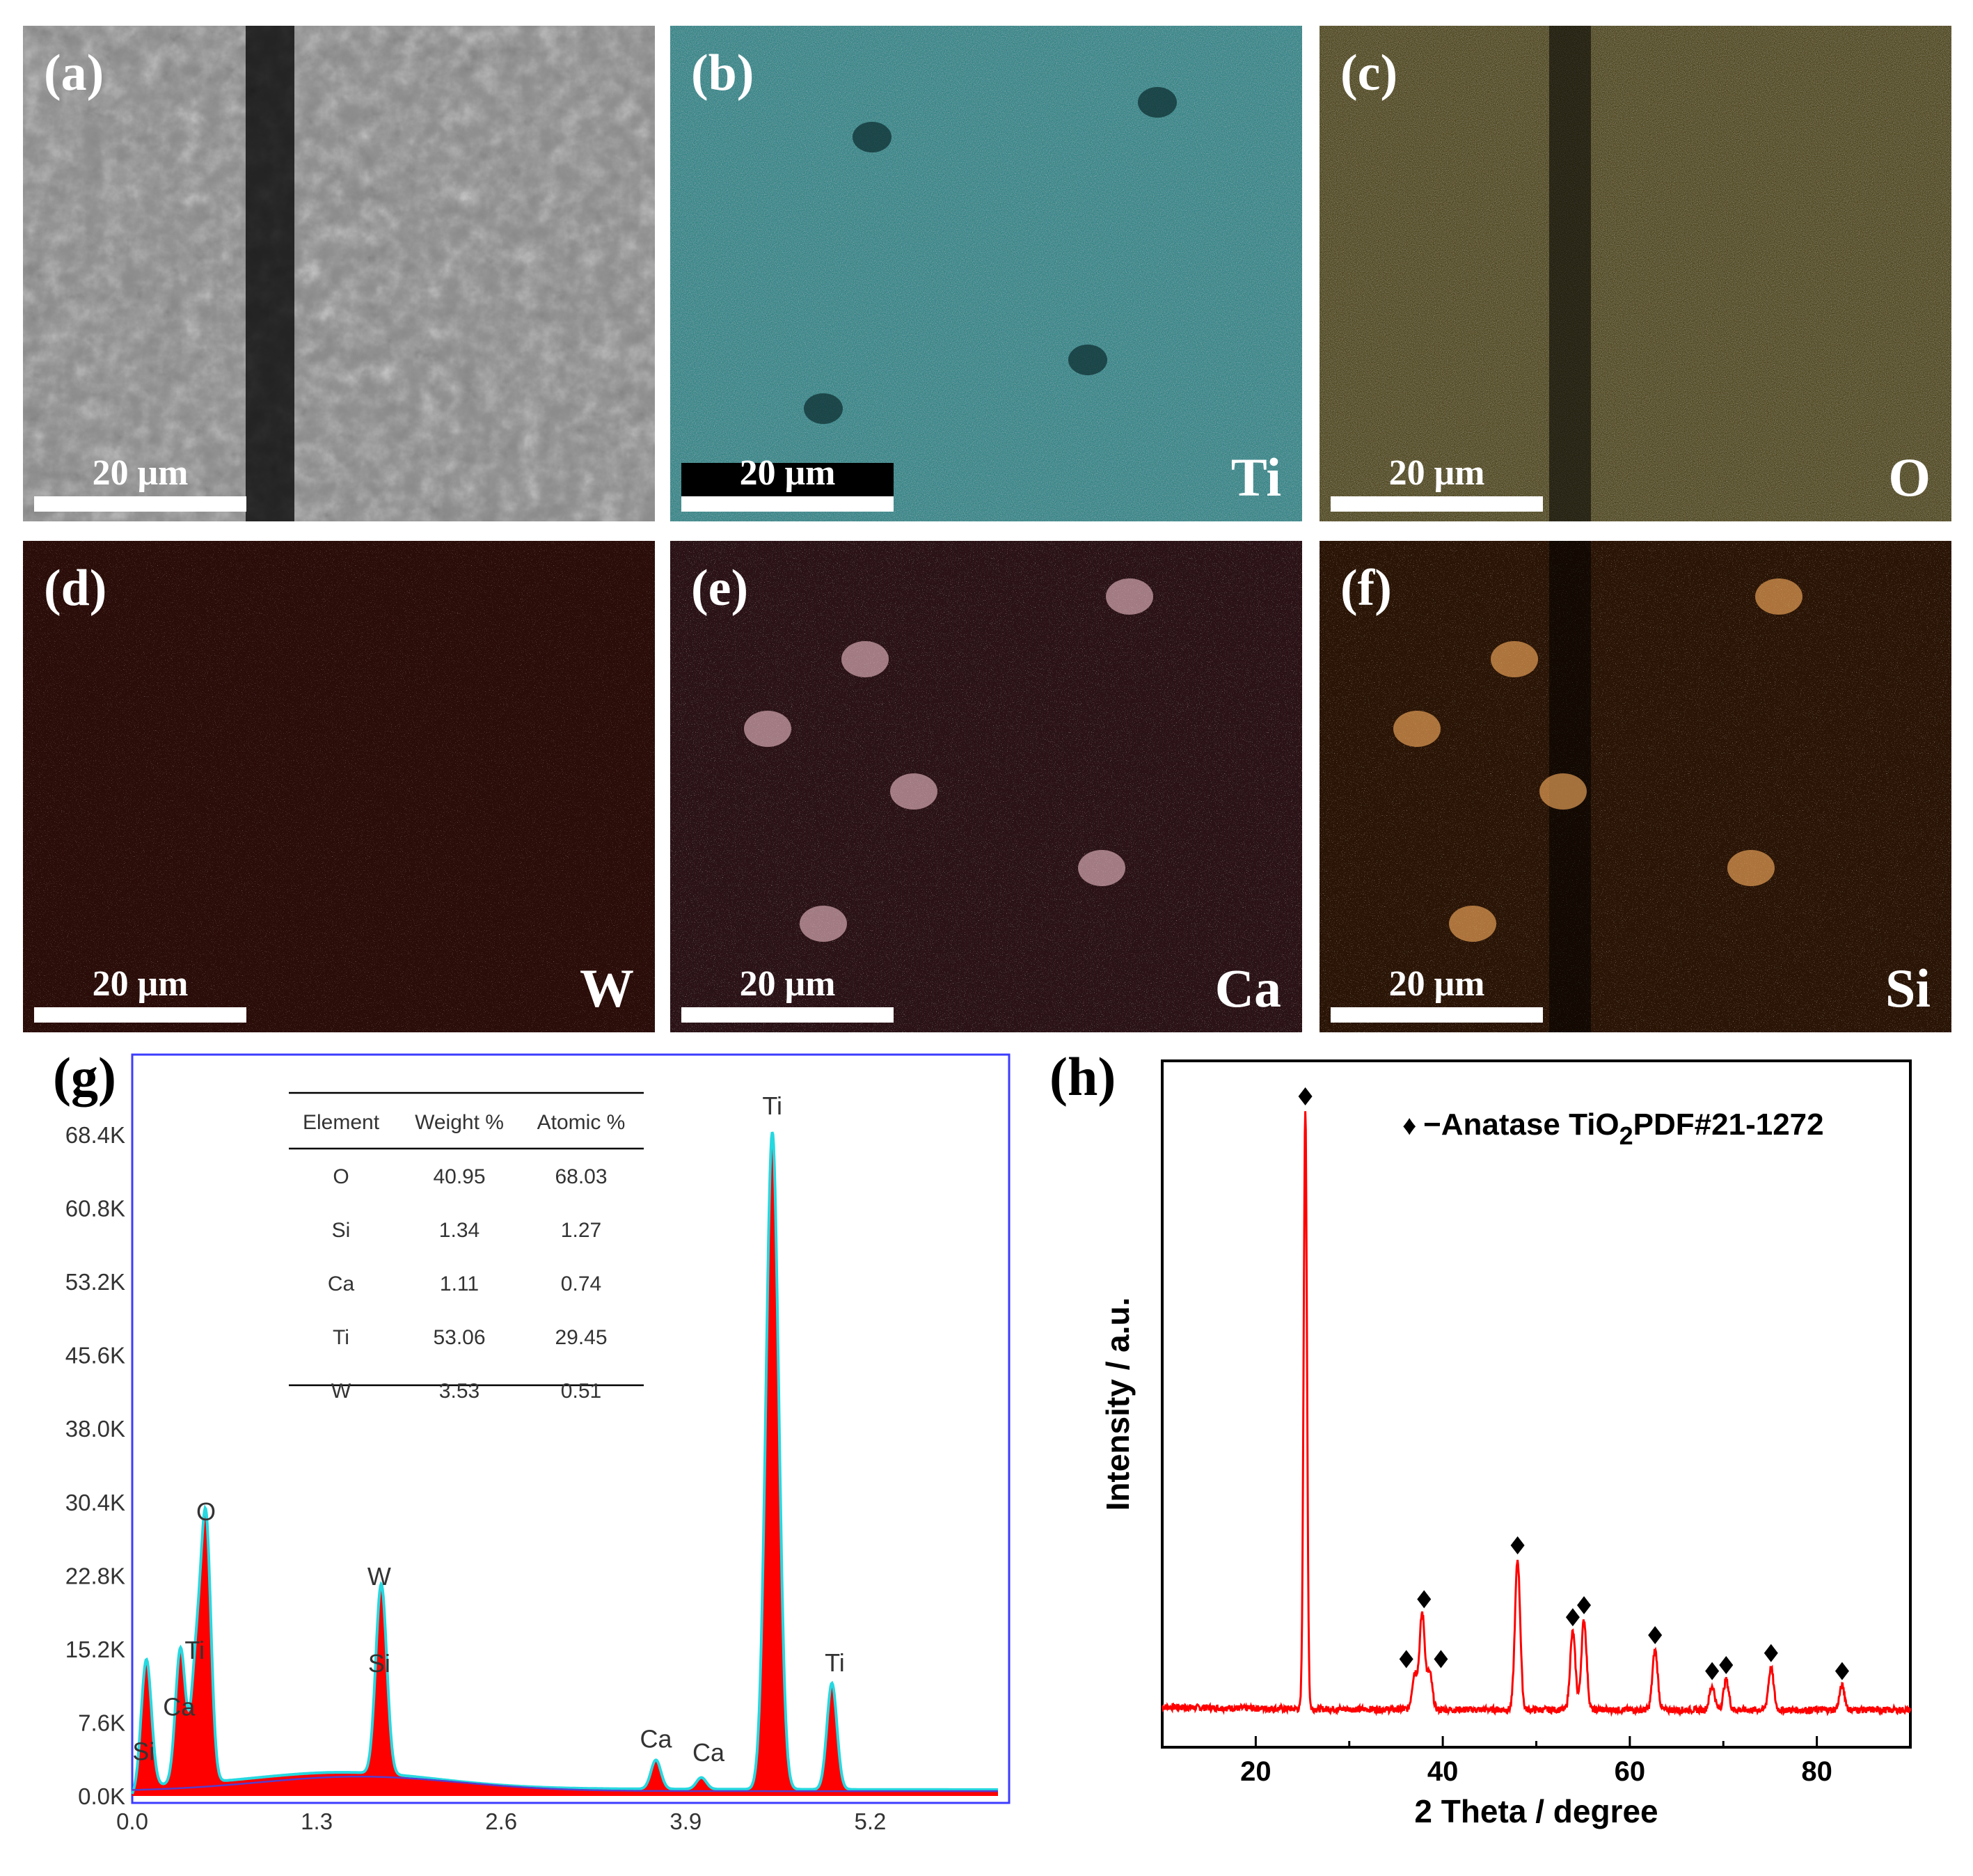 The width and height of the screenshot is (1973, 1876). Describe the element at coordinates (379, 1576) in the screenshot. I see `eds-peak-label: W` at that location.